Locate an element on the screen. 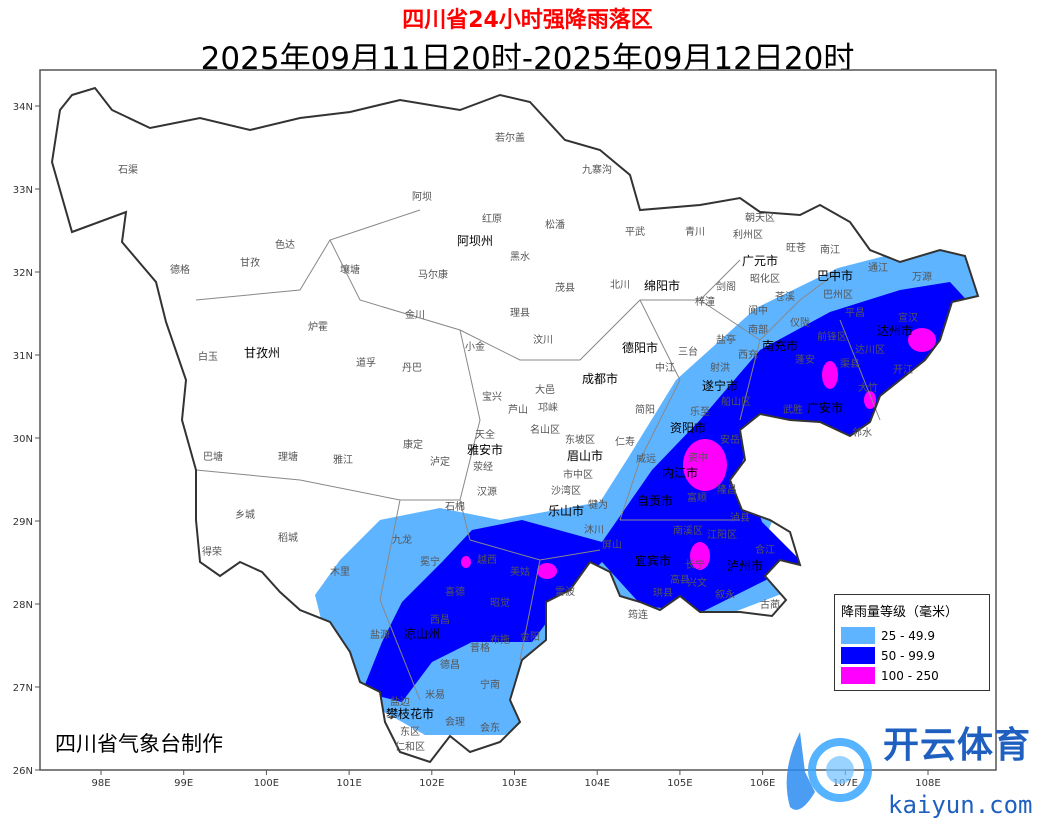 Image resolution: width=1055 pixels, height=825 pixels. county-label: 利州区 is located at coordinates (748, 235).